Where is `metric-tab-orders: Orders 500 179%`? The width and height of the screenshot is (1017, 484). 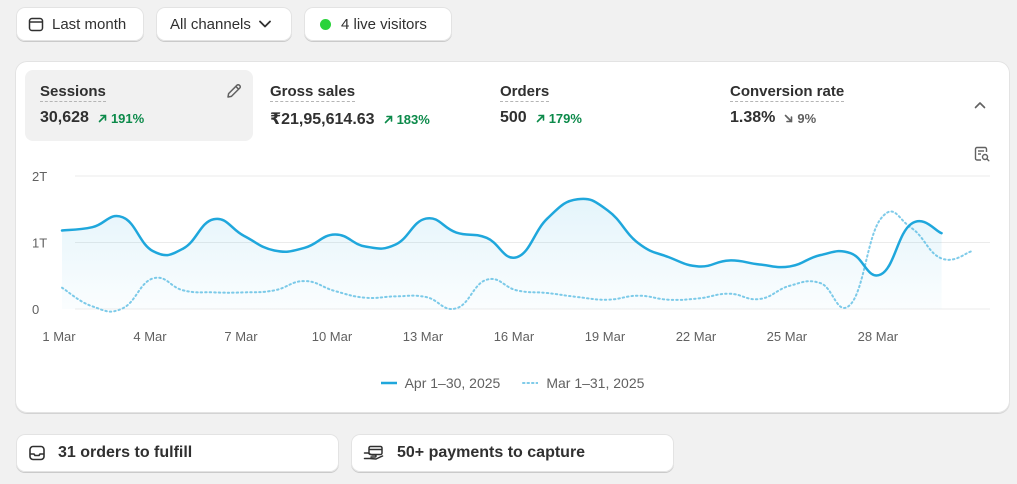 metric-tab-orders: Orders 500 179% is located at coordinates (599, 105).